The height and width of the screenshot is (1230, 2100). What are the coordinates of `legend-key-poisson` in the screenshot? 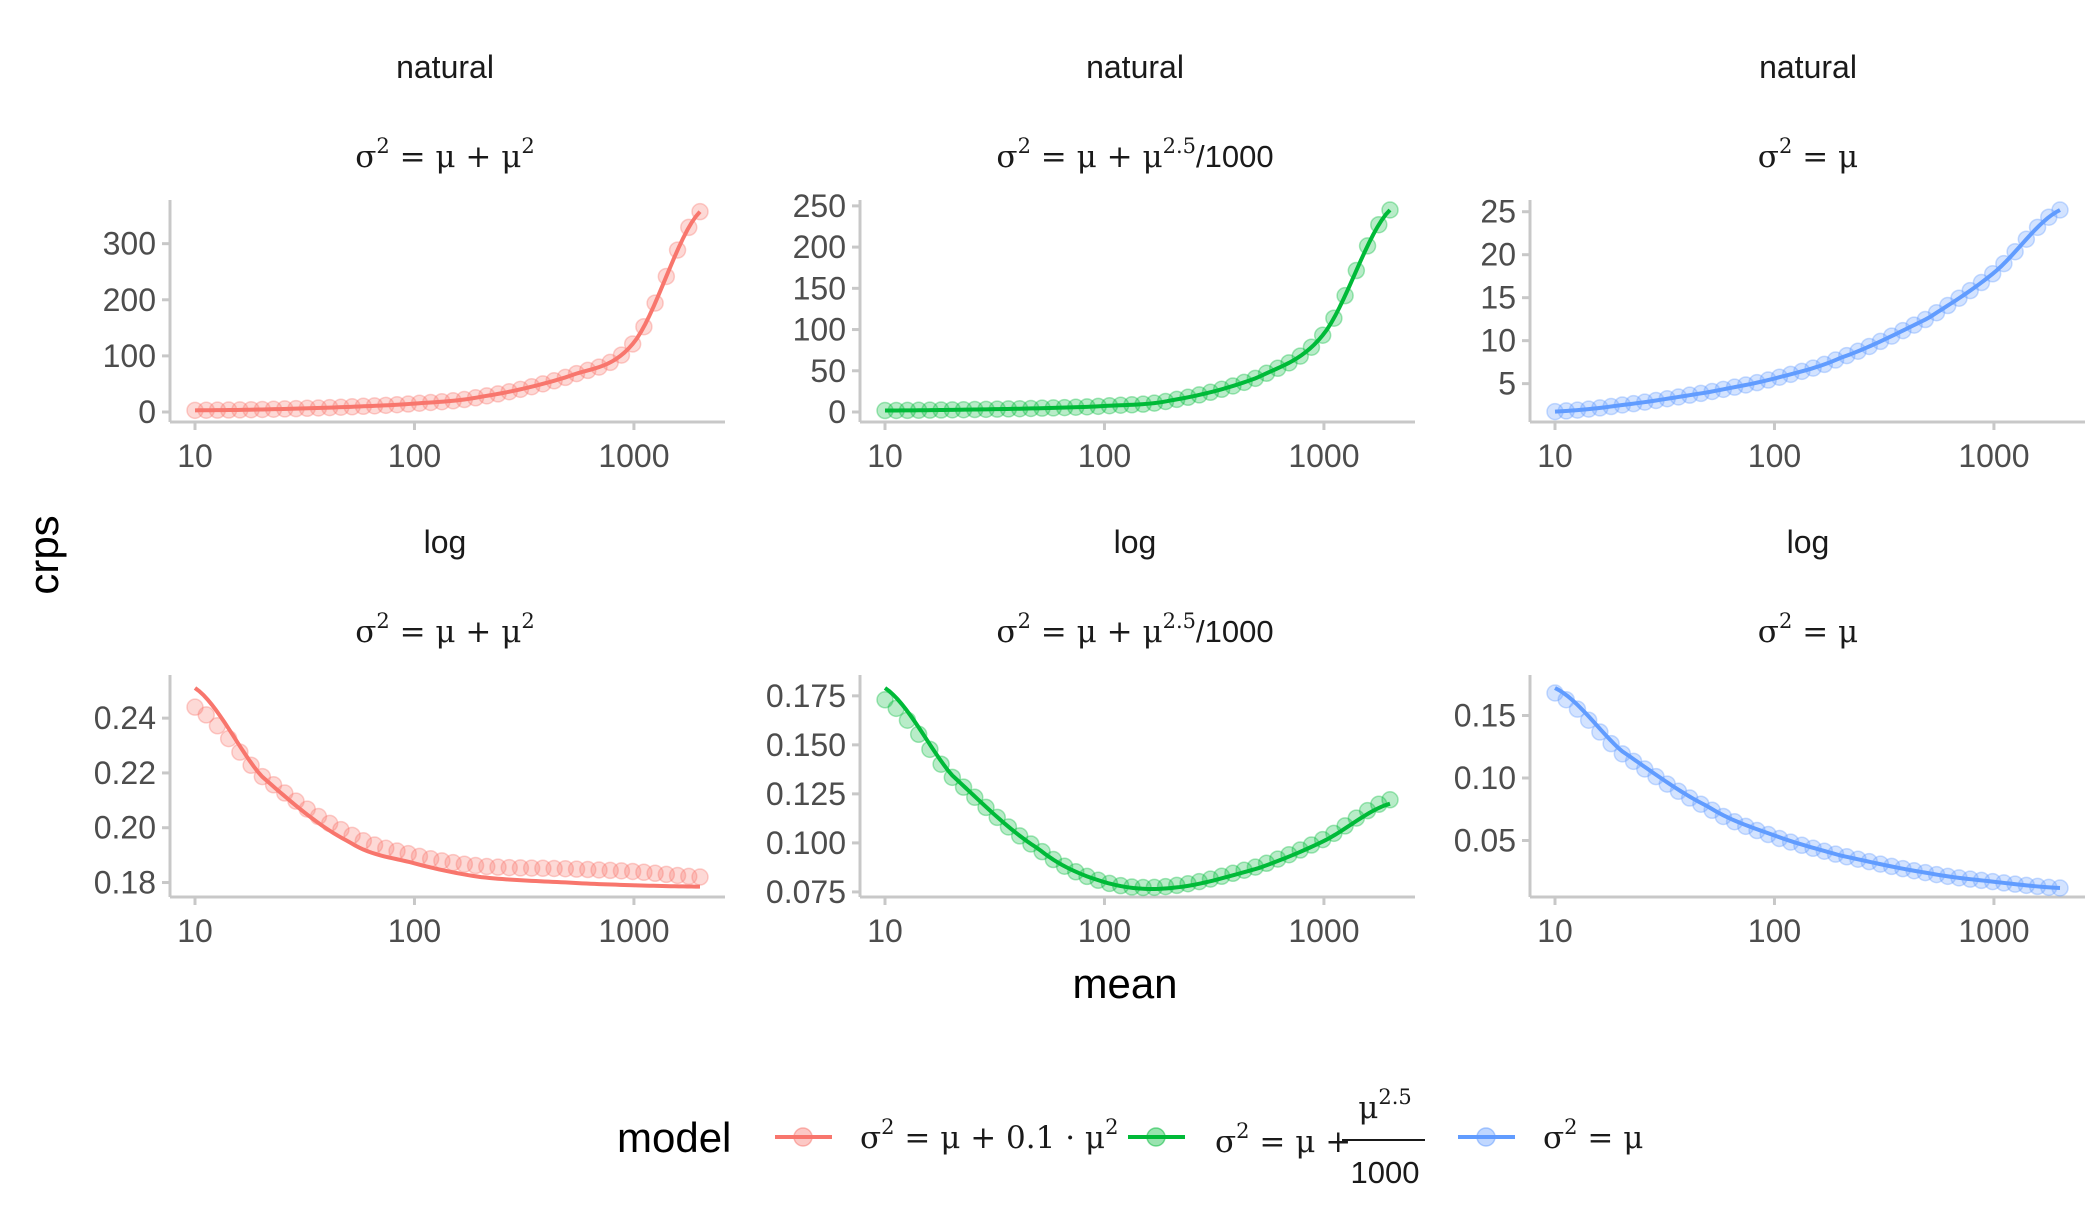 It's located at (1486, 1137).